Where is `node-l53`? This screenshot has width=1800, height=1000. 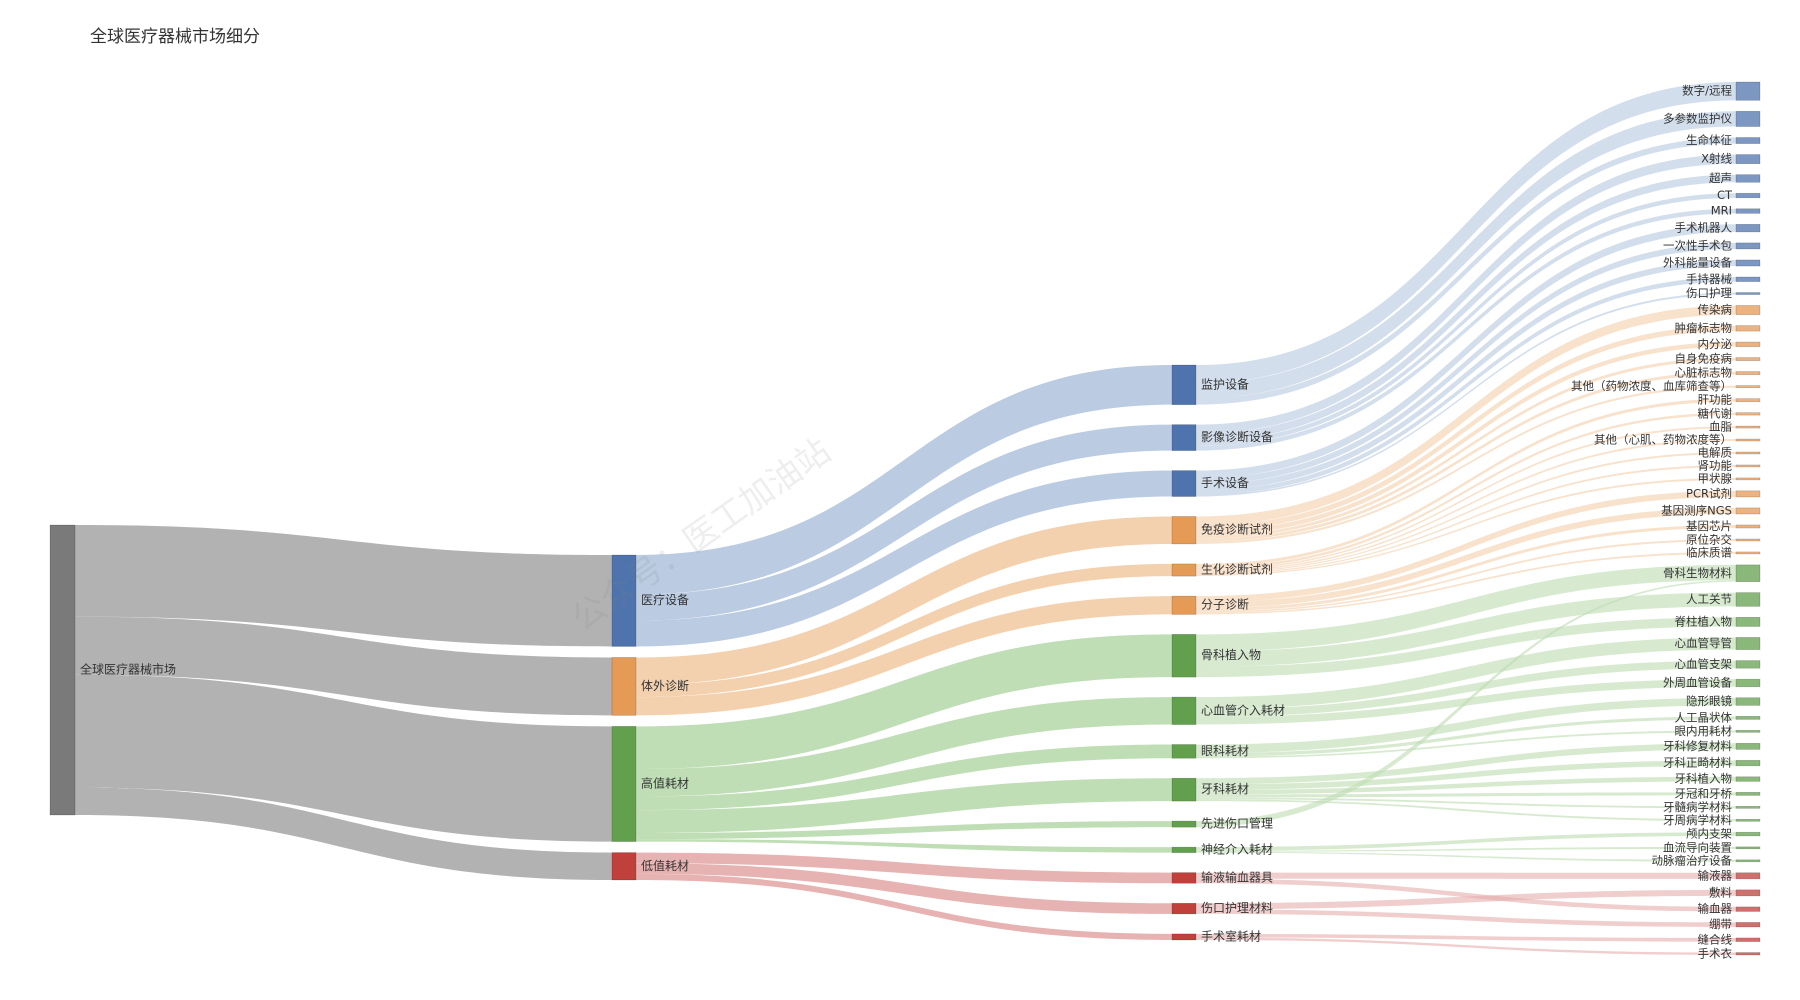 node-l53 is located at coordinates (1748, 939).